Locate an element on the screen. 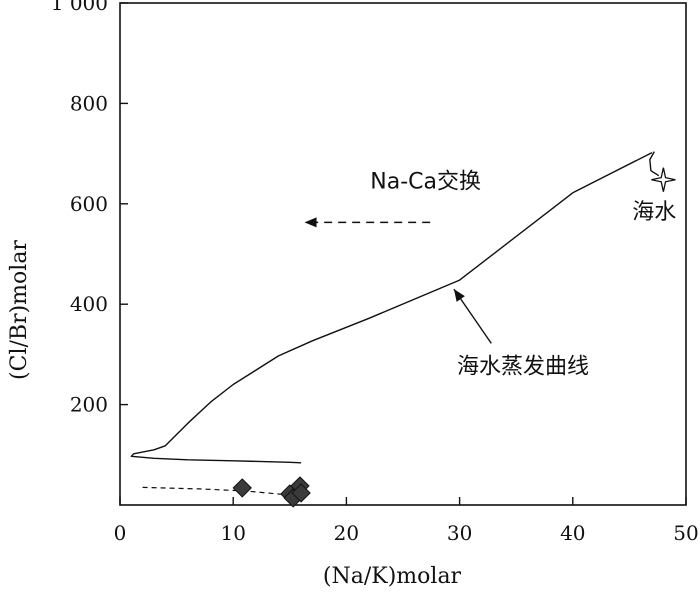  y-tick-label: 200 is located at coordinates (89, 405).